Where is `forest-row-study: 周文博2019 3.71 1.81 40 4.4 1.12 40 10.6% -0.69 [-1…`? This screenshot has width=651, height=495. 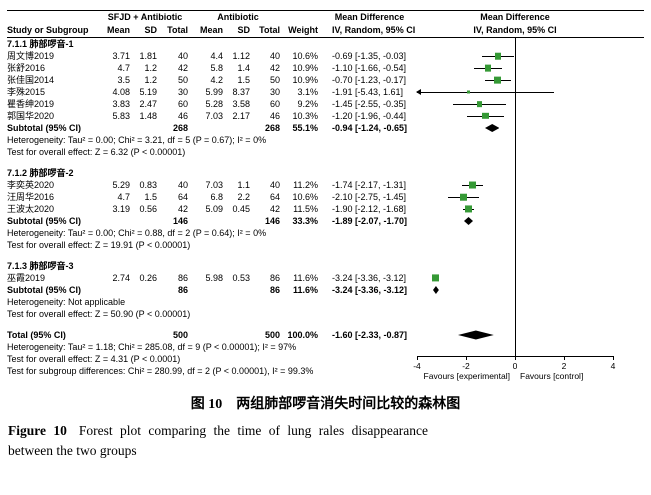 forest-row-study: 周文博2019 3.71 1.81 40 4.4 1.12 40 10.6% -0.69 [-1… is located at coordinates (325, 56).